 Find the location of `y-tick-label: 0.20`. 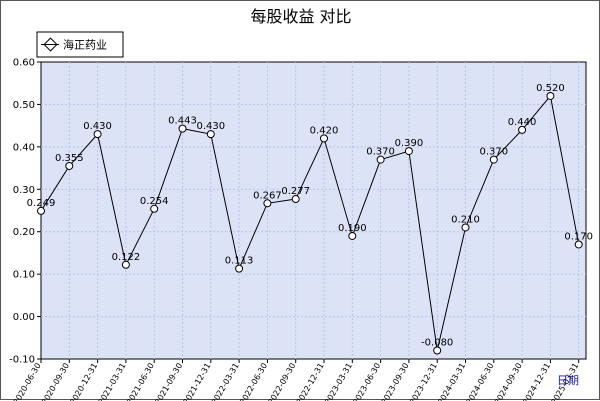

y-tick-label: 0.20 is located at coordinates (24, 232).